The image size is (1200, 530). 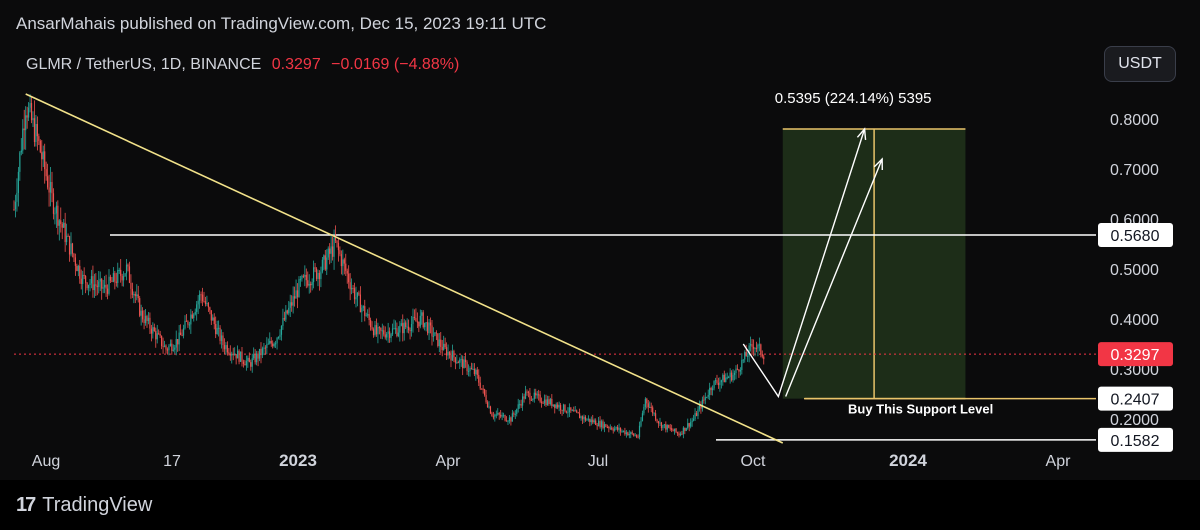 I want to click on tradingview-logo: 17 TradingView, so click(x=84, y=505).